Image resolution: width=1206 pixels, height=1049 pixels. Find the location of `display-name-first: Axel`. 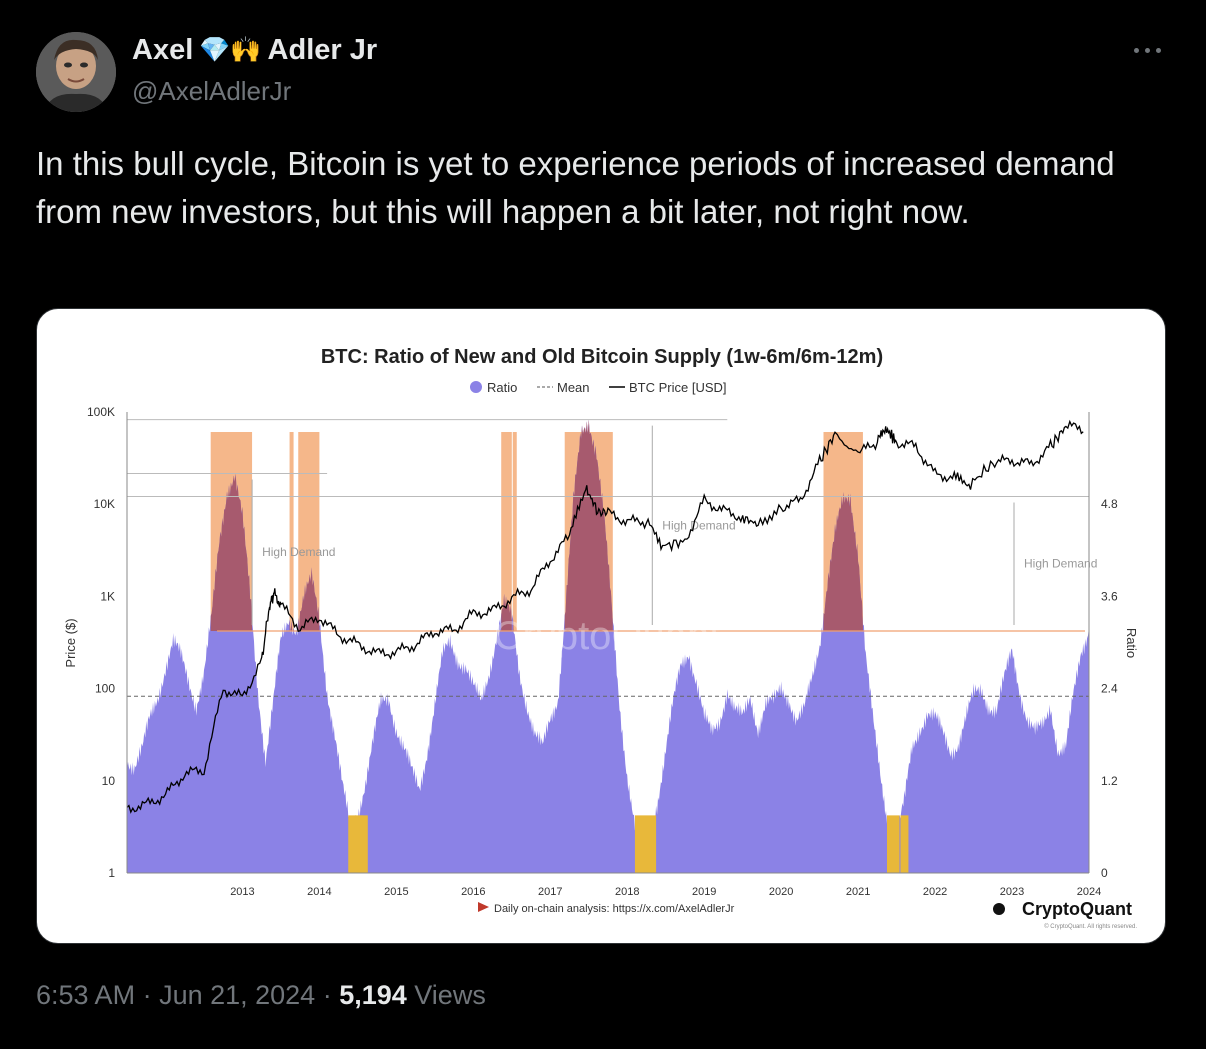

display-name-first: Axel is located at coordinates (163, 50).